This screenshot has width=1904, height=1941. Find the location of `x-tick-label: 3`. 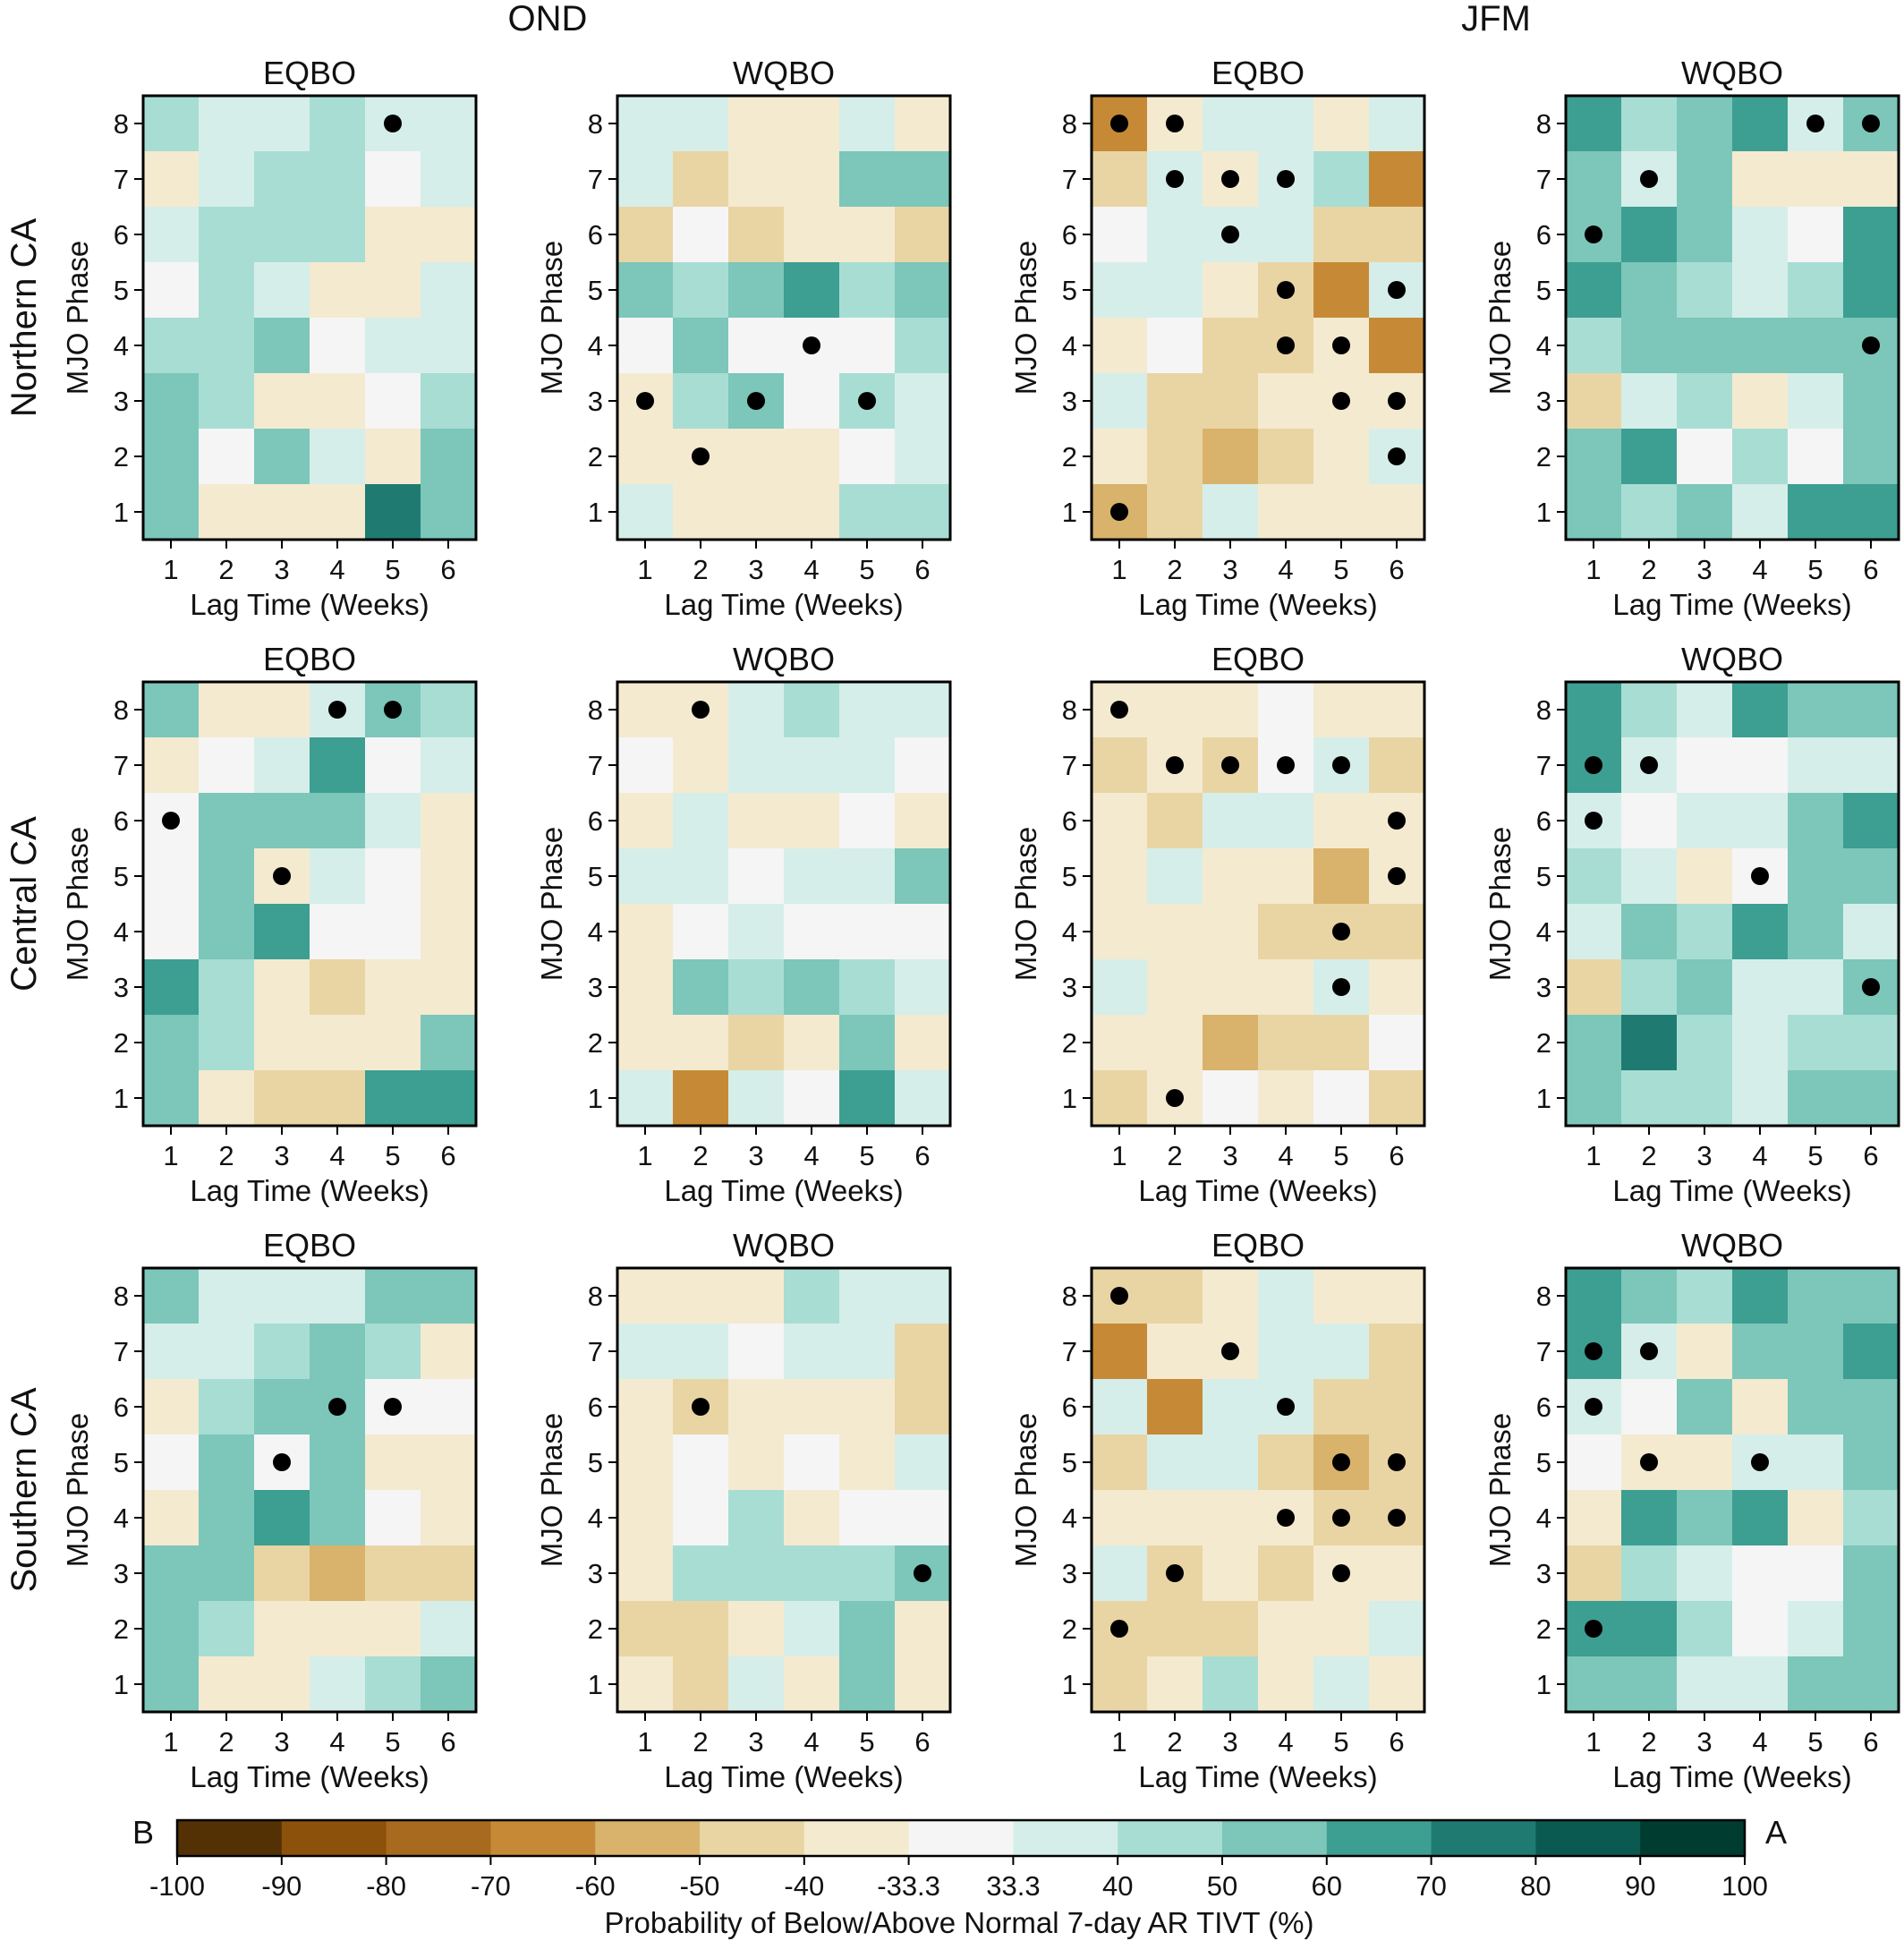

x-tick-label: 3 is located at coordinates (281, 1742).